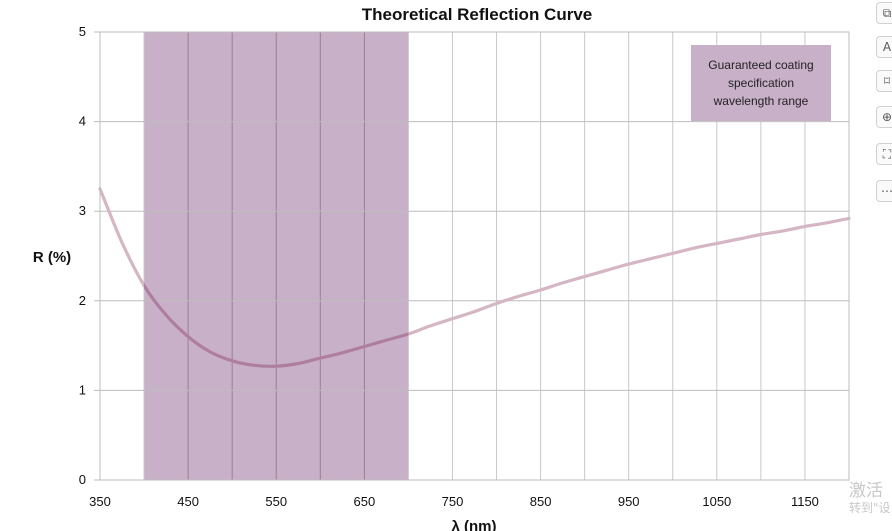  What do you see at coordinates (884, 47) in the screenshot?
I see `text-icon: A` at bounding box center [884, 47].